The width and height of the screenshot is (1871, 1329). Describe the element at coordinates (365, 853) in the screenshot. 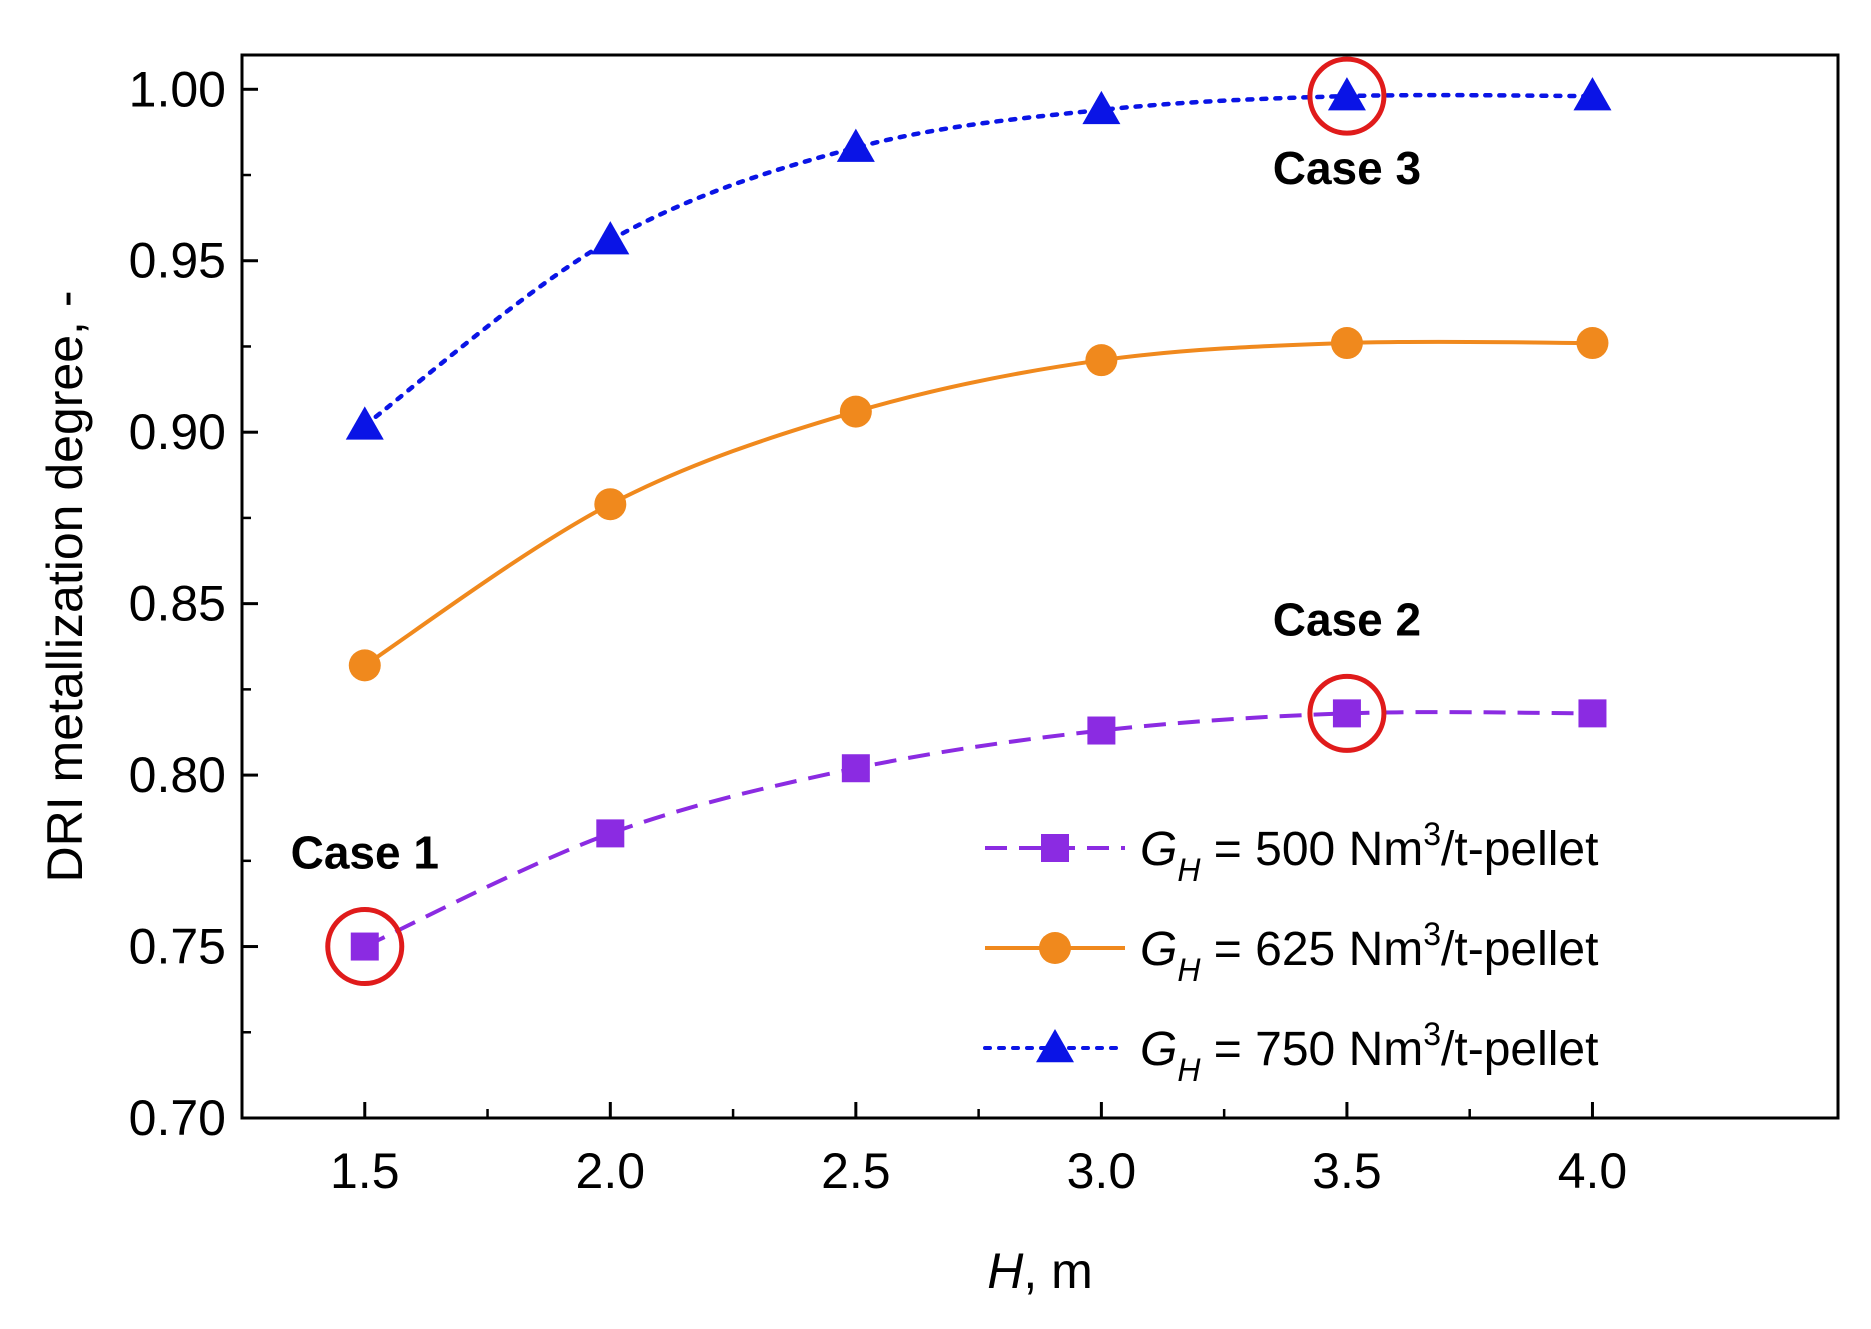

I see `annotation-label-1: Case 1` at that location.